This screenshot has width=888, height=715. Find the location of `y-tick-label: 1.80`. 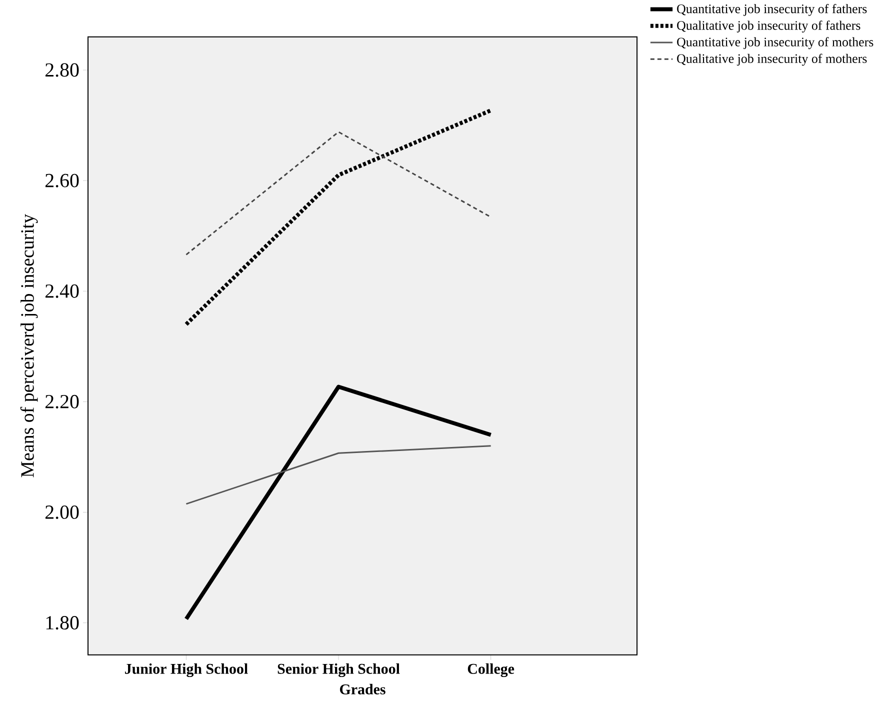

y-tick-label: 1.80 is located at coordinates (62, 623).